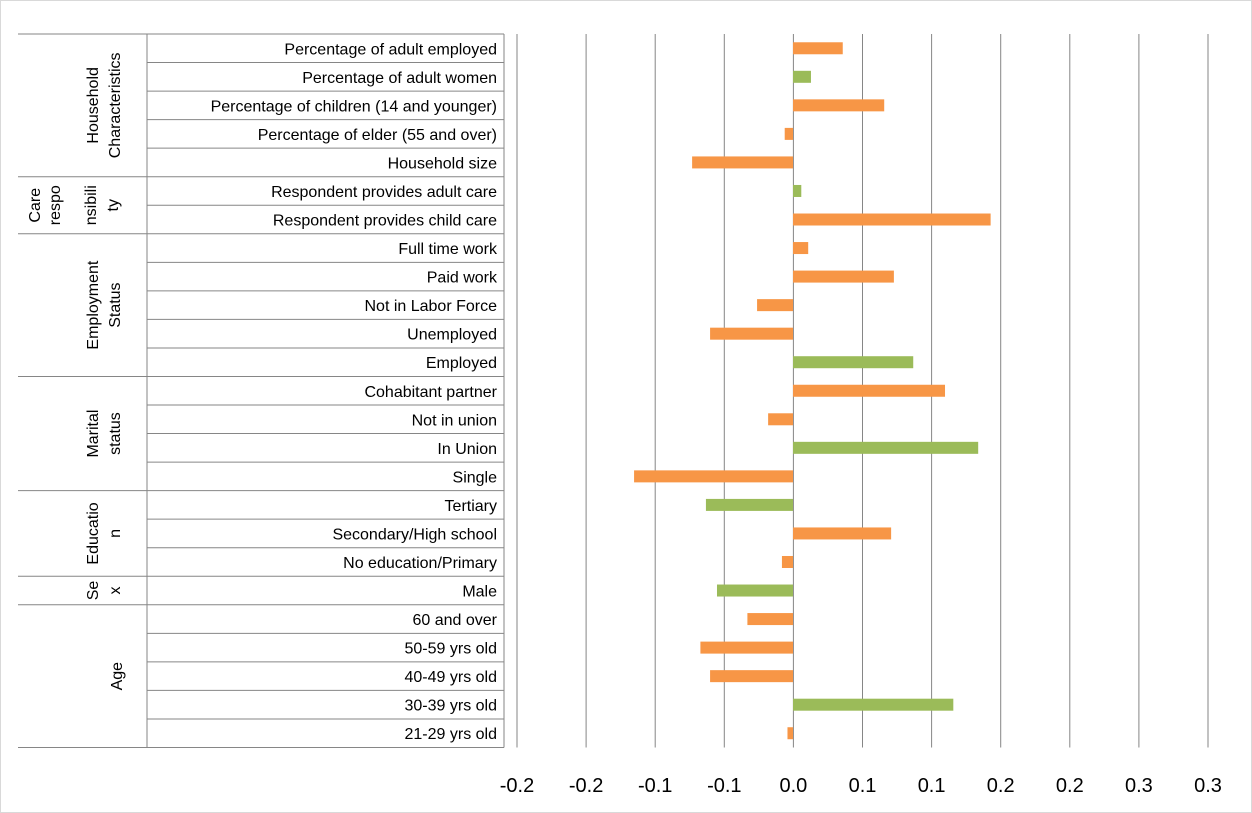  I want to click on category-label: Male, so click(479, 592).